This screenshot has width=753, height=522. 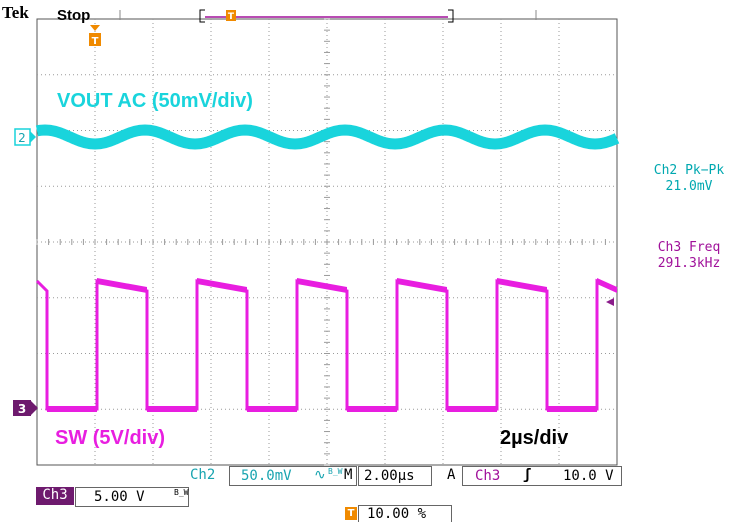 What do you see at coordinates (534, 438) in the screenshot?
I see `timebase-note: 2µs/div` at bounding box center [534, 438].